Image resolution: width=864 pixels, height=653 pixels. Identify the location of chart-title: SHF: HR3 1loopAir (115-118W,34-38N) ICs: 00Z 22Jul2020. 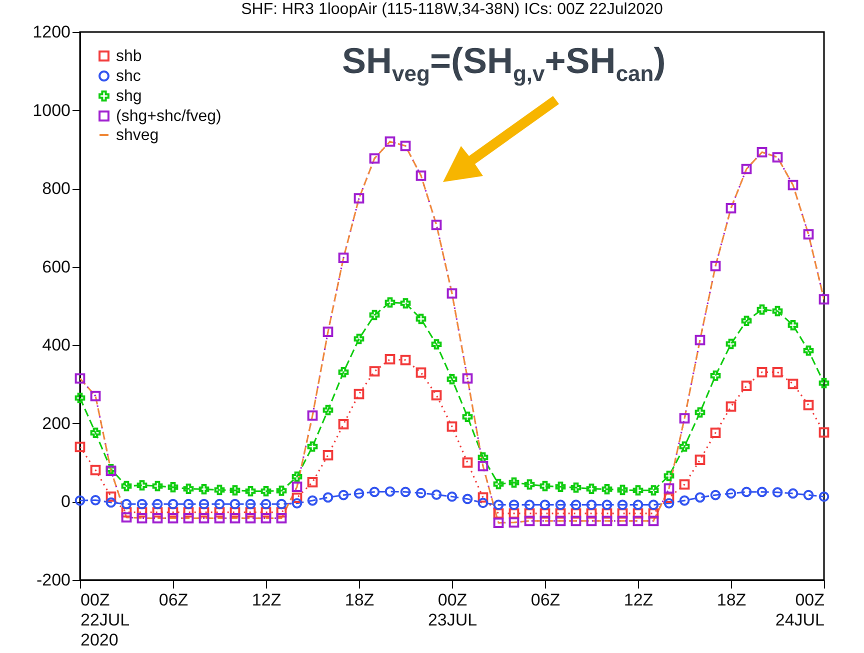
(452, 9).